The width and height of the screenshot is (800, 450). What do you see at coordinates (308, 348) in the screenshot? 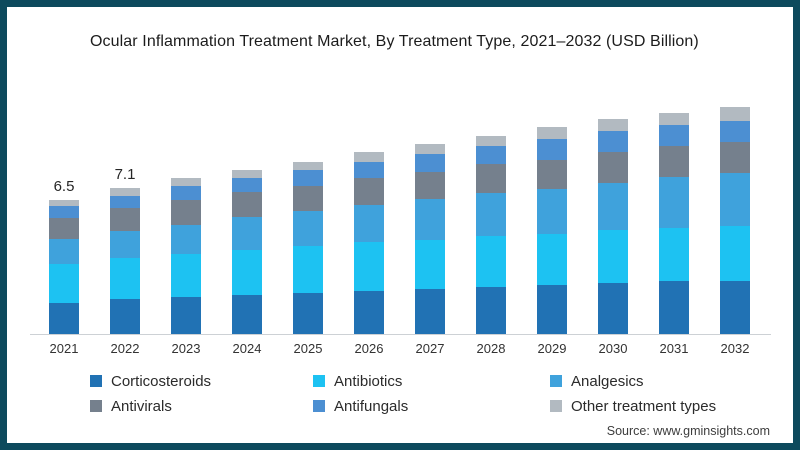
I see `x-axis-label-2025: 2025` at bounding box center [308, 348].